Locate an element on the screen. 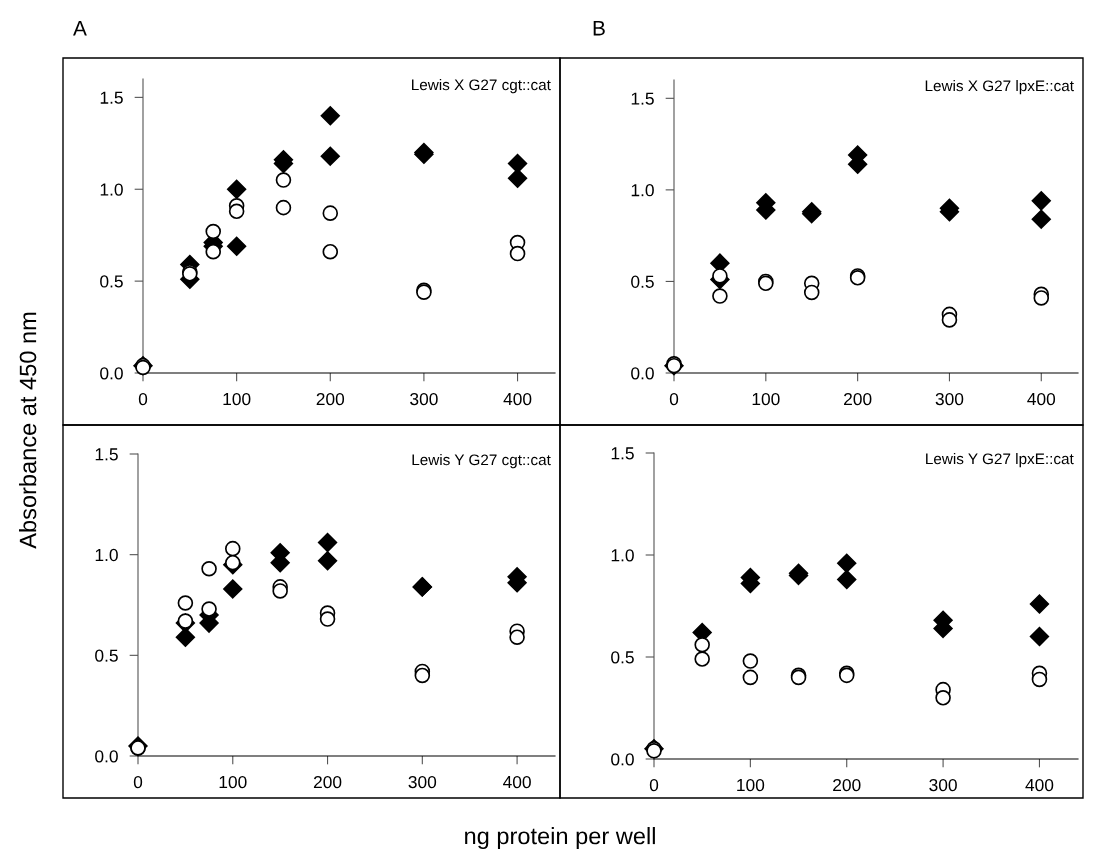  chart-title: Lewis Y G27 cgt::cat is located at coordinates (481, 461).